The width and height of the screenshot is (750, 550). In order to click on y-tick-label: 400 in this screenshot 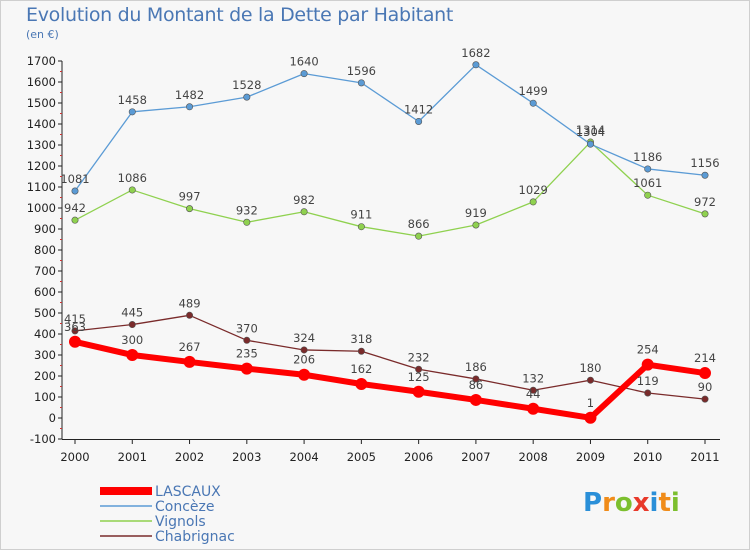, I will do `click(45, 334)`.